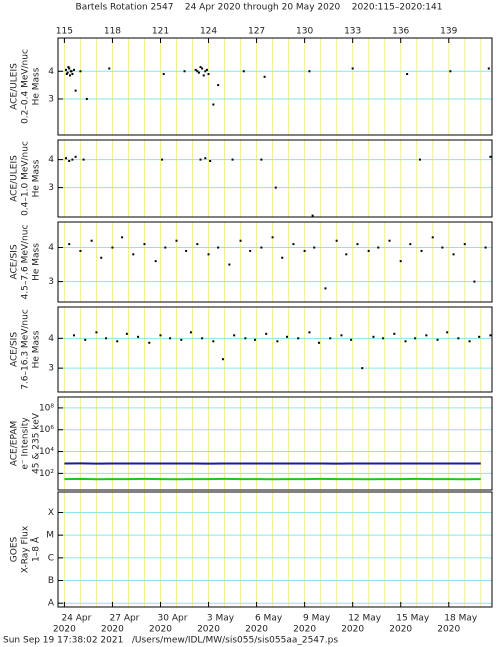 This screenshot has width=498, height=647. What do you see at coordinates (208, 32) in the screenshot?
I see `top-x-tick-label: 124` at bounding box center [208, 32].